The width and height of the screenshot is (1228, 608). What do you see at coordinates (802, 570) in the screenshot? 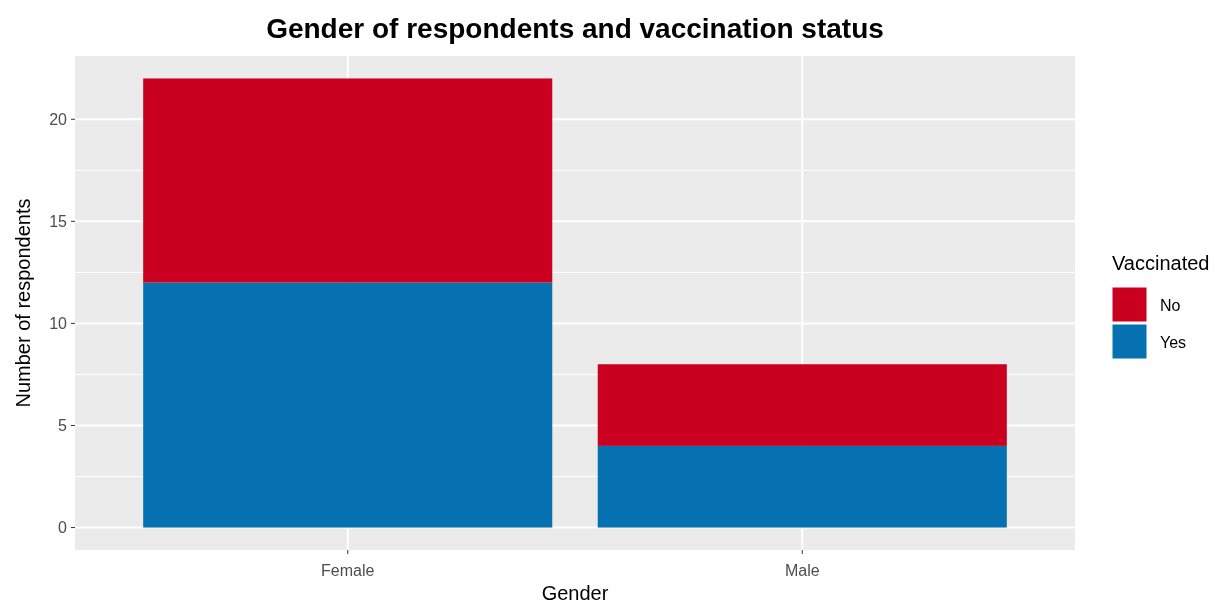
I see `x-tick-label: Male` at bounding box center [802, 570].